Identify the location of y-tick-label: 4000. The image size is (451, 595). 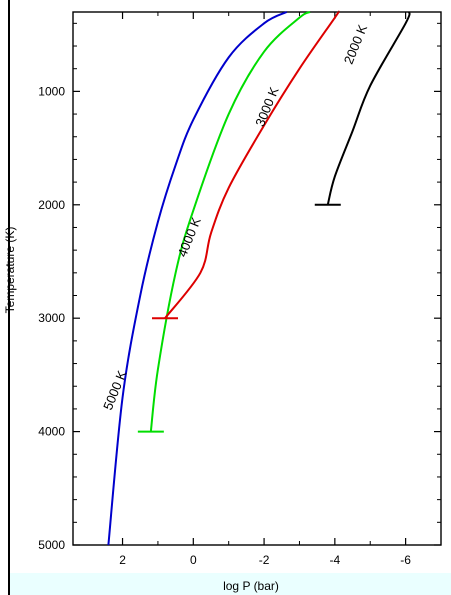
(51, 432).